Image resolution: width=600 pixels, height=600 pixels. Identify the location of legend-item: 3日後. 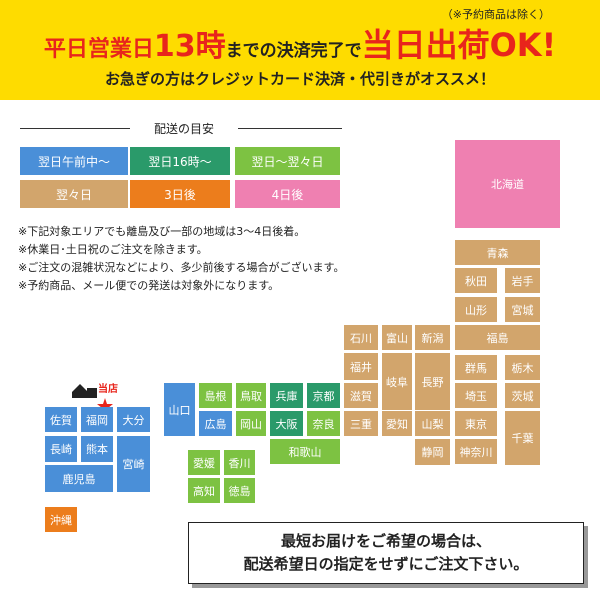
(180, 194).